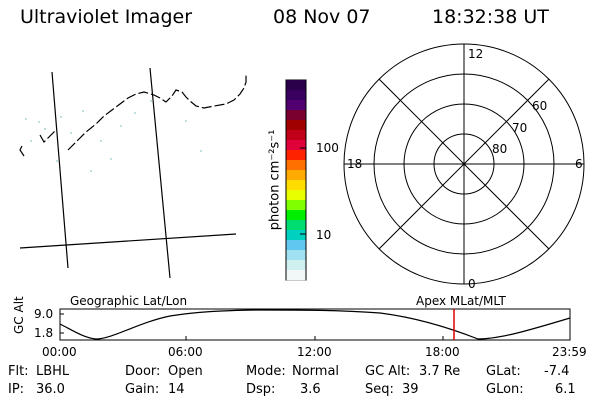 This screenshot has height=400, width=600. Describe the element at coordinates (355, 164) in the screenshot. I see `mlt-label-left: 18` at that location.